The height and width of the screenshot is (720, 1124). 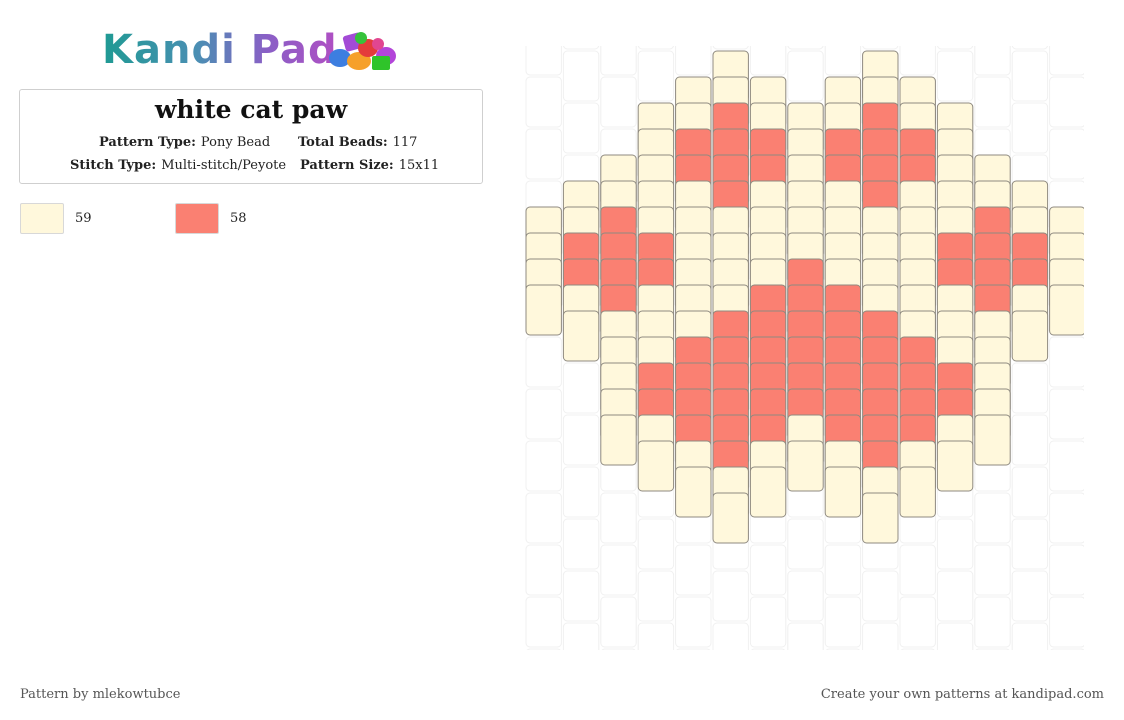 What do you see at coordinates (42, 218) in the screenshot?
I see `color-swatch-cream` at bounding box center [42, 218].